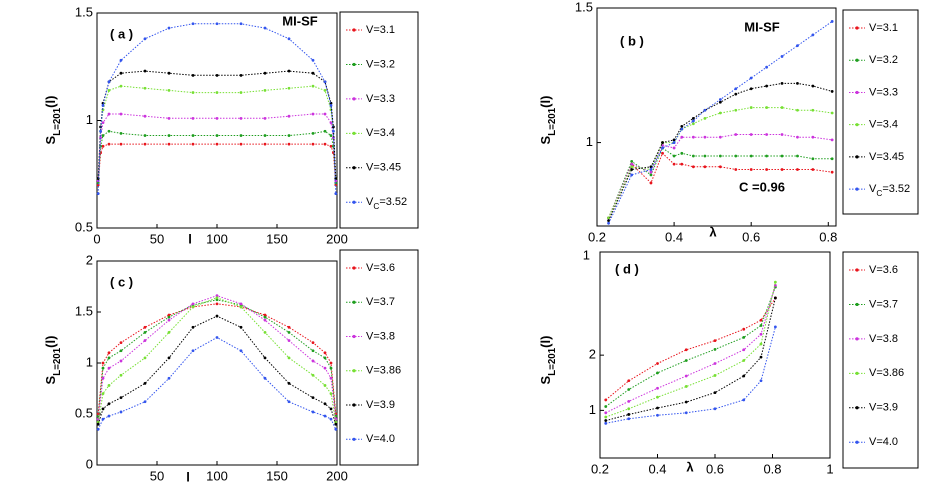  What do you see at coordinates (883, 442) in the screenshot?
I see `legend-label: V=4.0` at bounding box center [883, 442].